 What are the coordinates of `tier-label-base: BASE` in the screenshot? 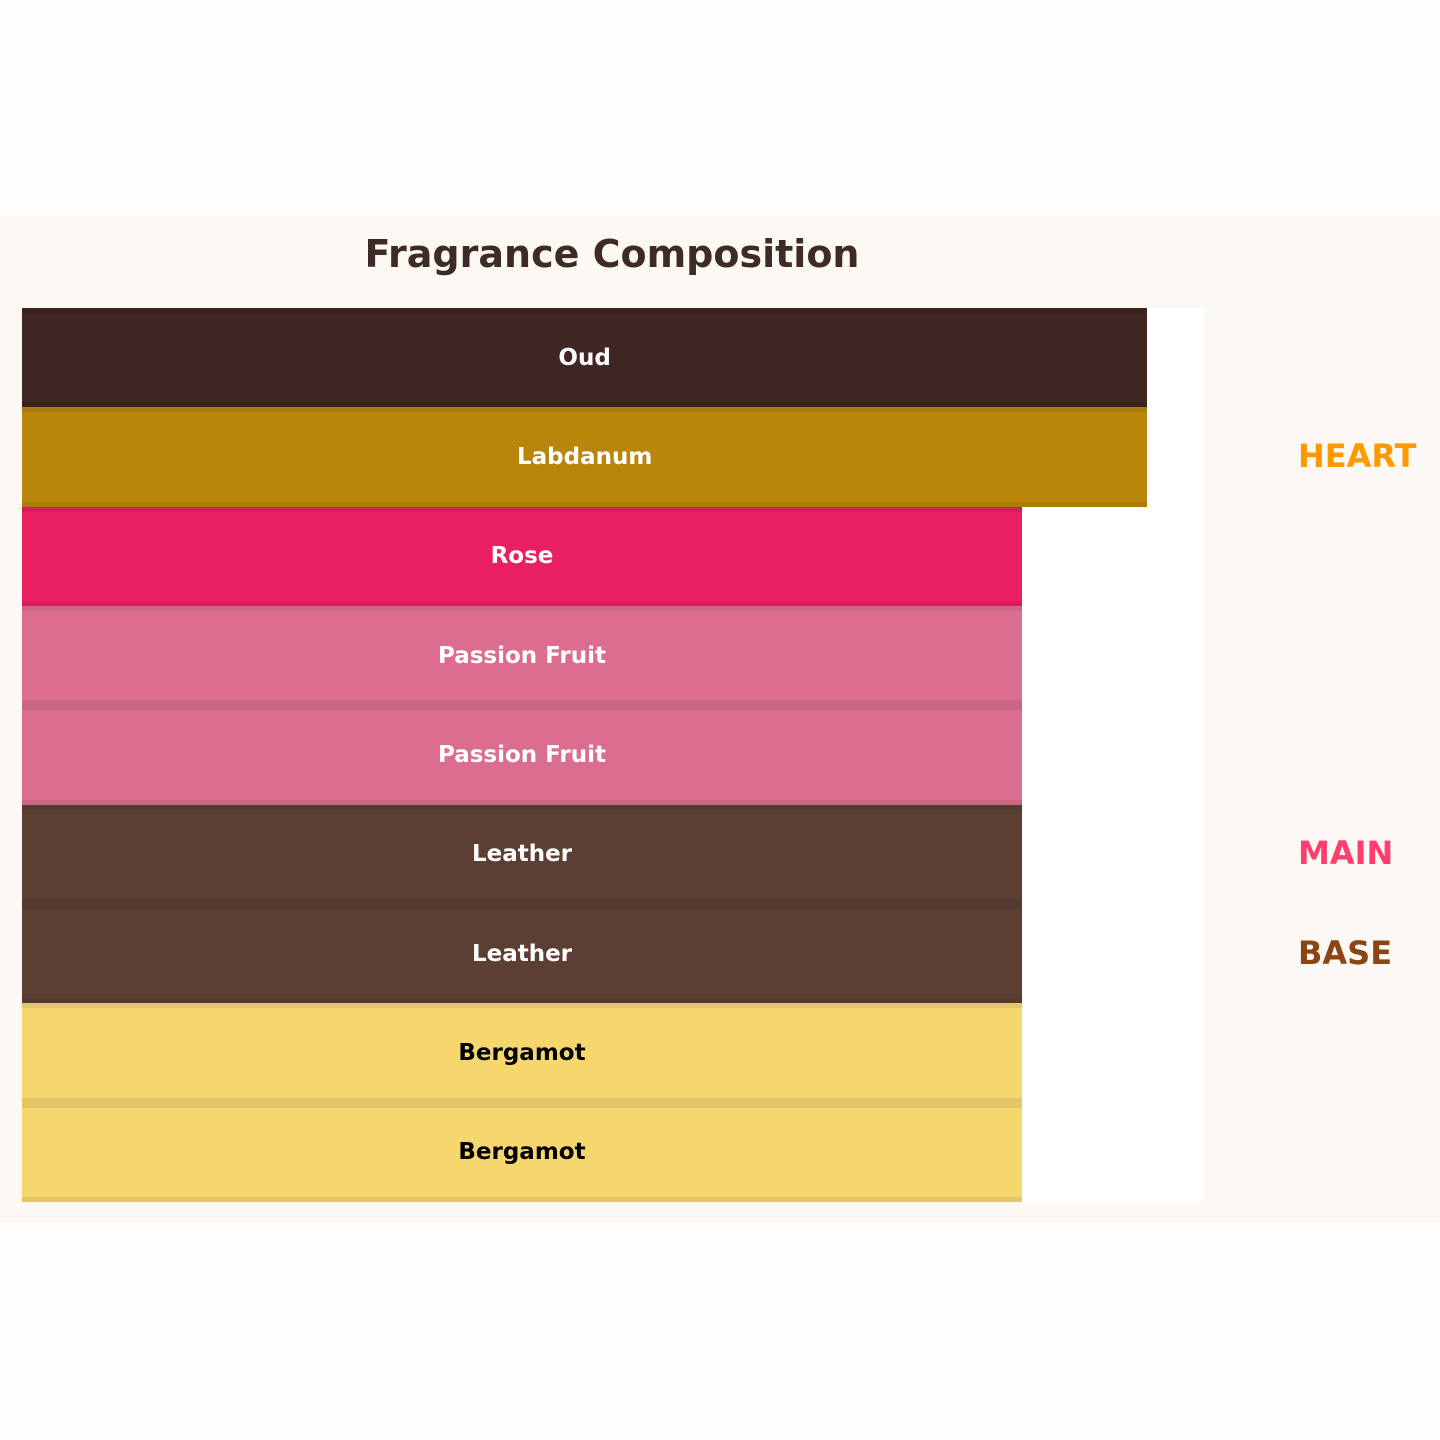 It's located at (1345, 952).